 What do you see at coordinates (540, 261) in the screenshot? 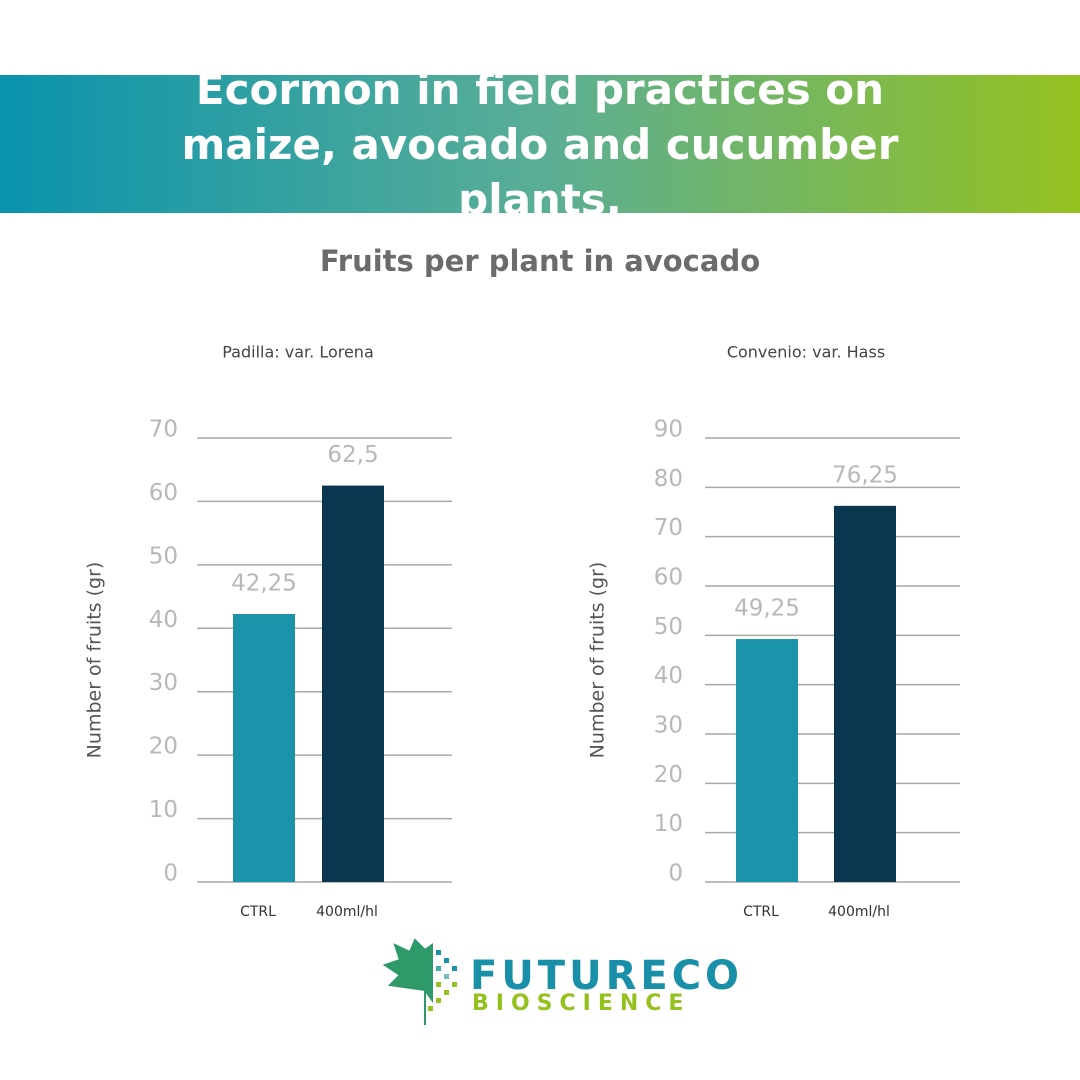
I see `subtitle: Fruits per plant in avocado` at bounding box center [540, 261].